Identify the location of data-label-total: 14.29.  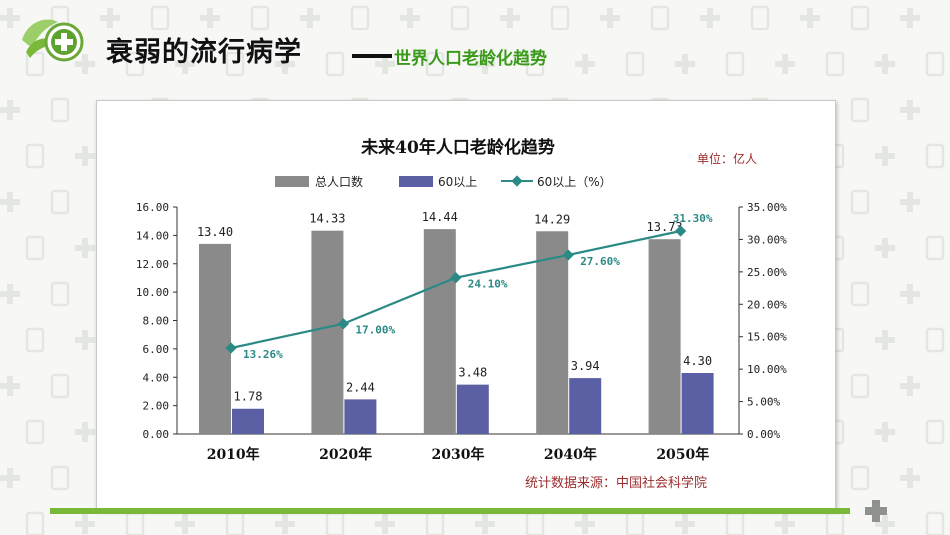
(552, 219).